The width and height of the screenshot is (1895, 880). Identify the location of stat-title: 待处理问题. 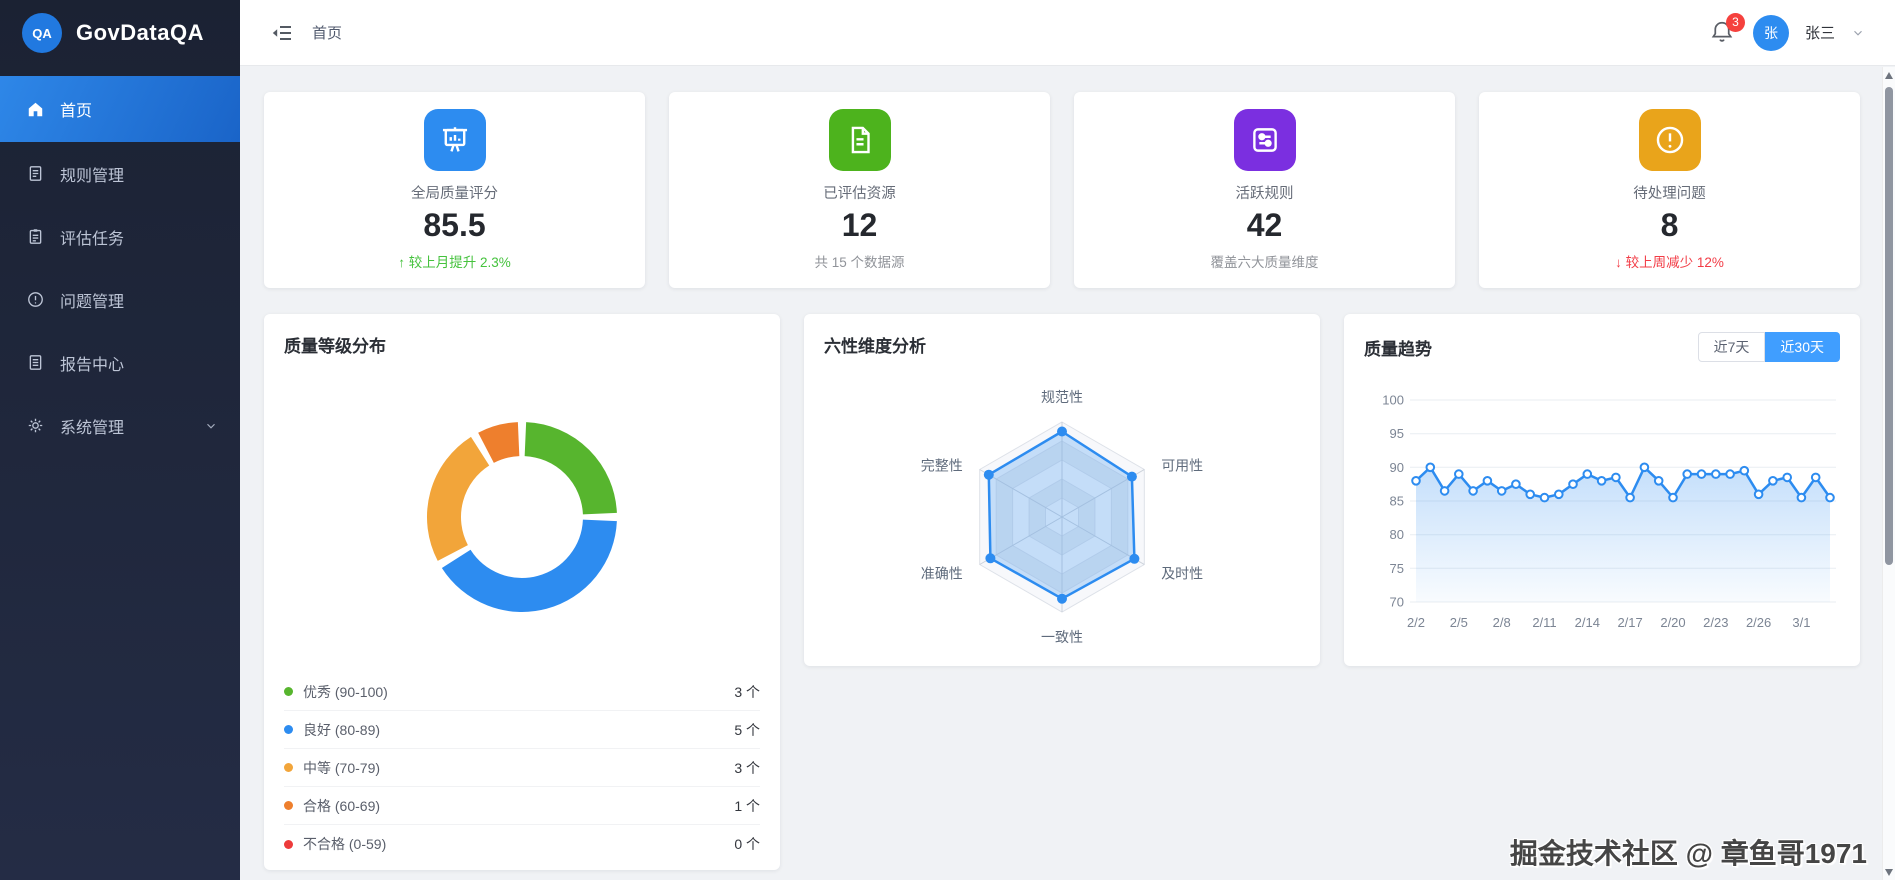
(1669, 194).